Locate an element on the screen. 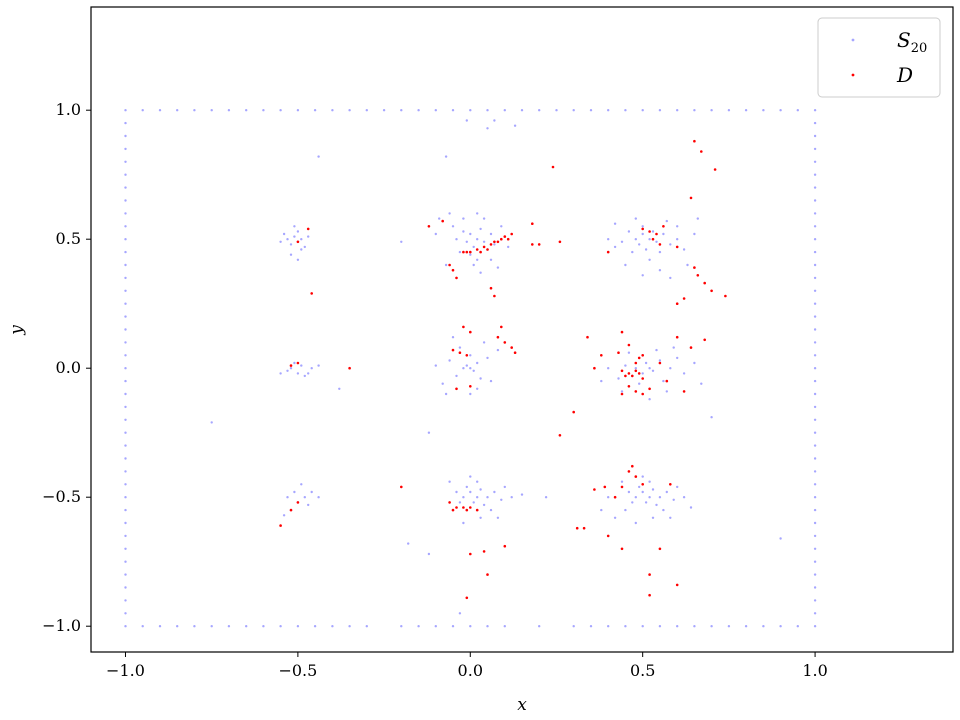 This screenshot has width=960, height=720. y-tick-label-4: 1.0 is located at coordinates (68, 109).